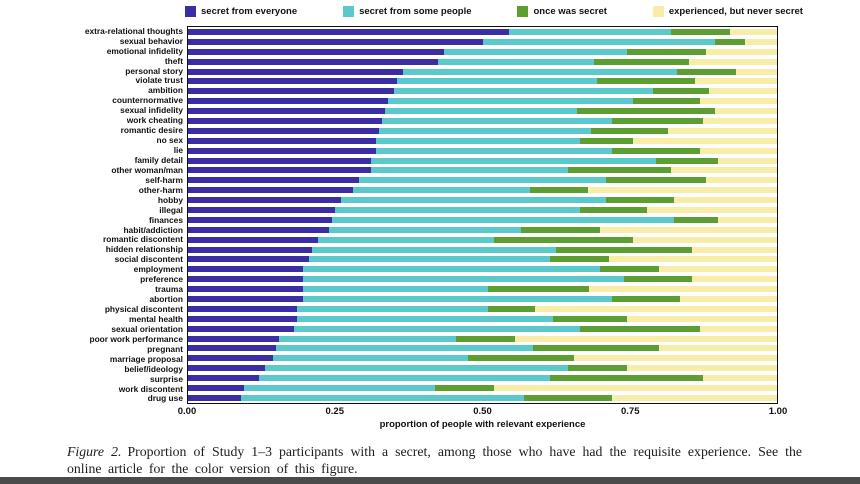  Describe the element at coordinates (153, 368) in the screenshot. I see `y-axis-label: belief/ideology` at that location.